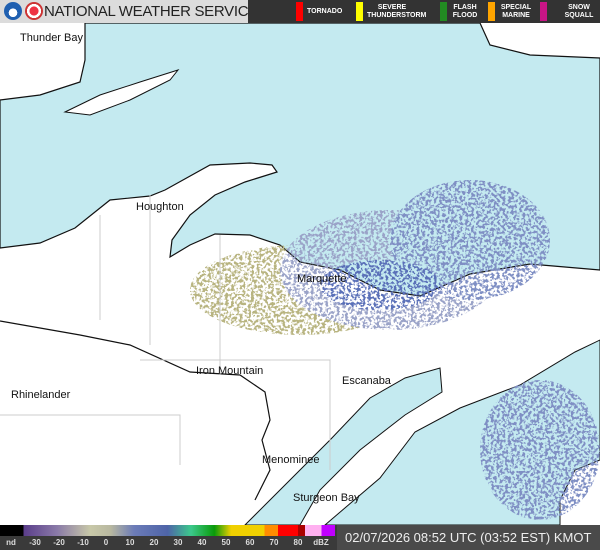 The width and height of the screenshot is (600, 550). Describe the element at coordinates (321, 542) in the screenshot. I see `tick-label: dBZ` at that location.